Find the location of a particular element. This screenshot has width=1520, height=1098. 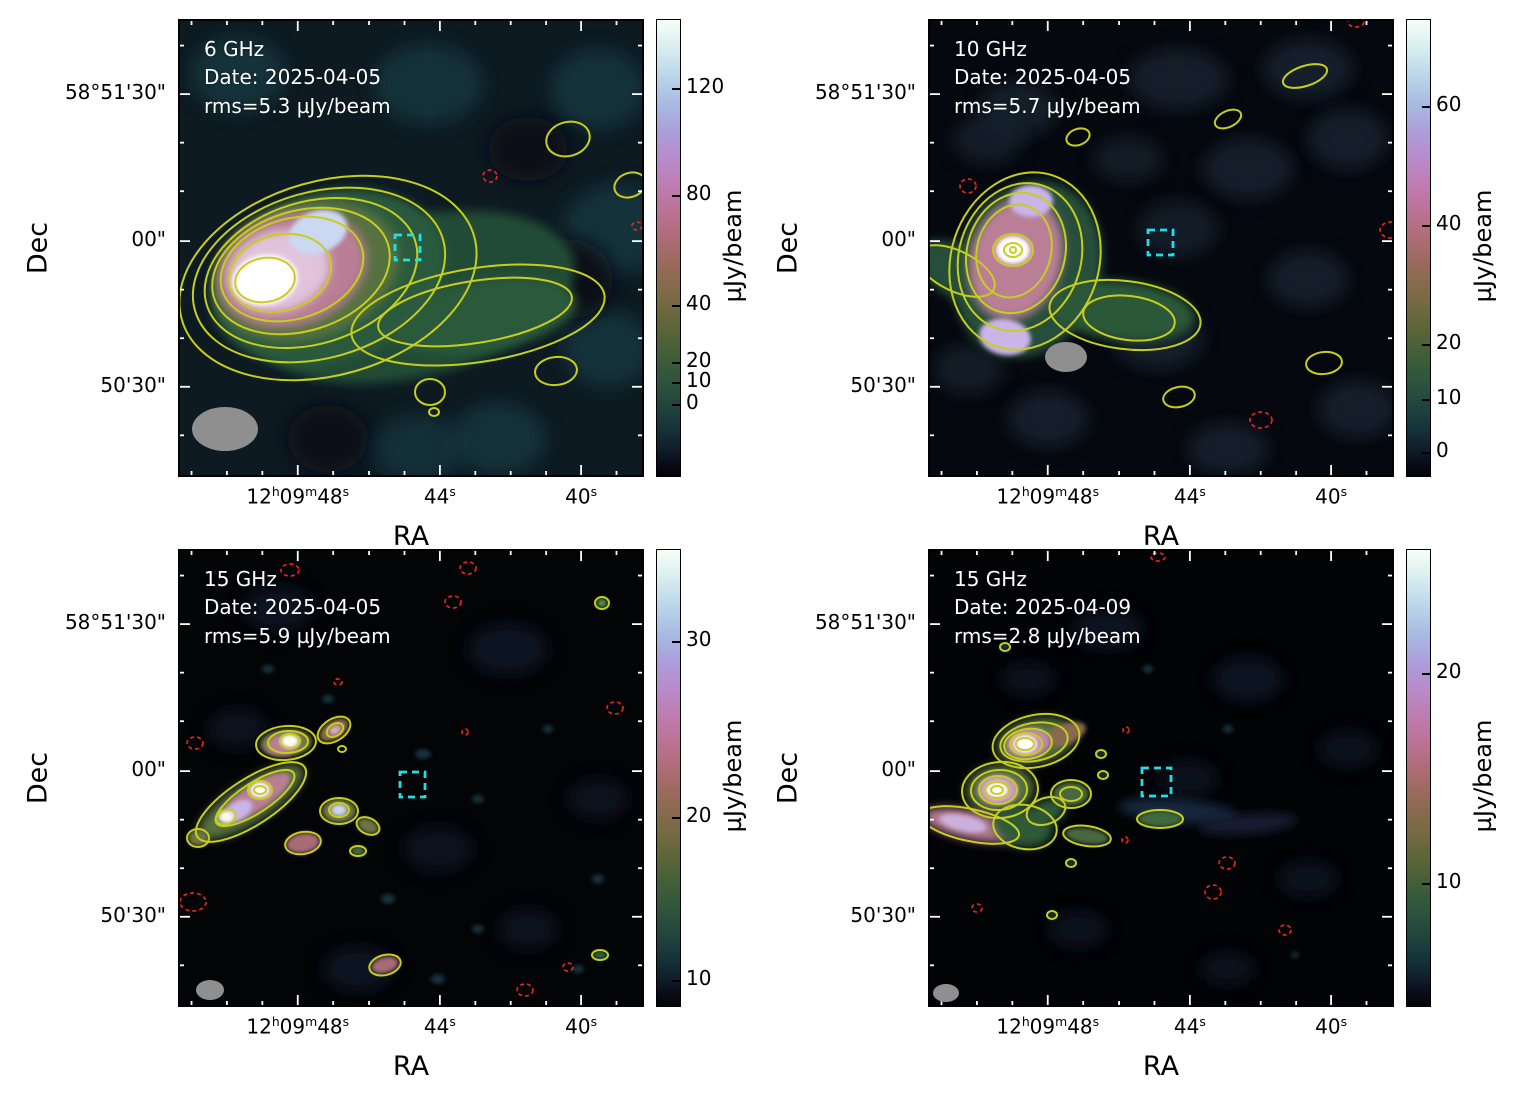

colorbar-tick-label: 0 is located at coordinates (692, 401).